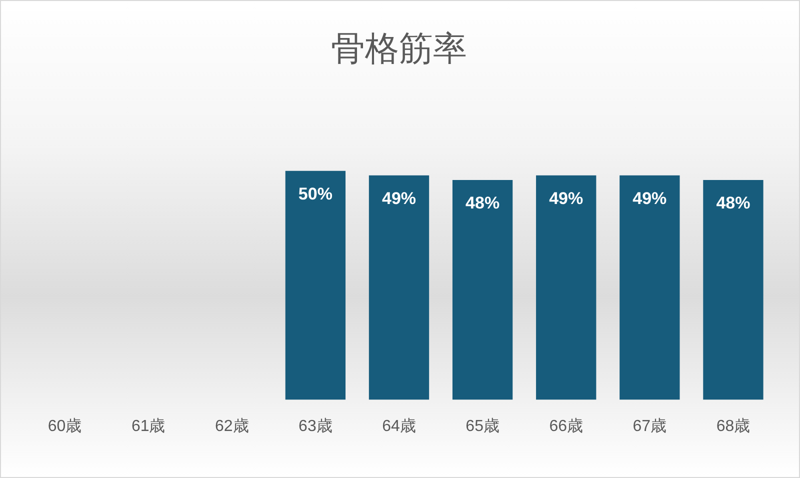 Image resolution: width=800 pixels, height=478 pixels. Describe the element at coordinates (483, 425) in the screenshot. I see `x-tick-label: 65歳` at that location.